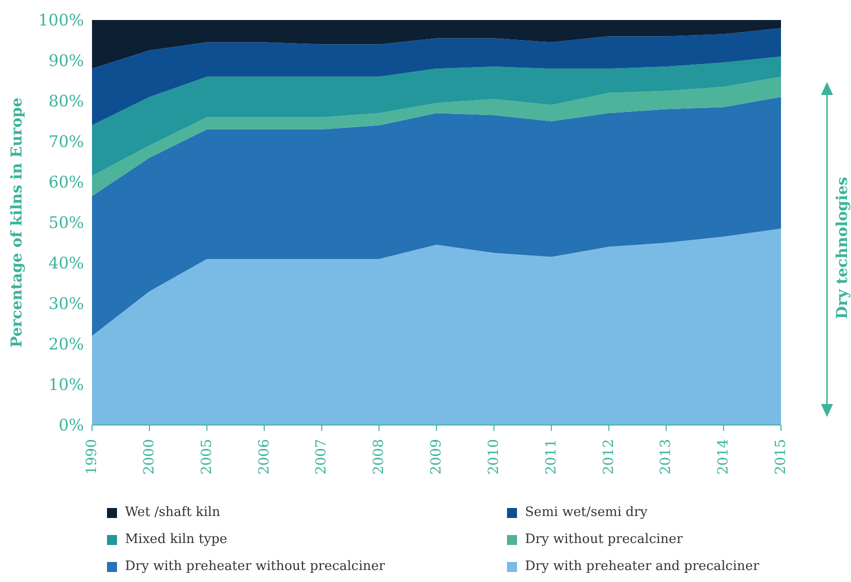  Describe the element at coordinates (322, 457) in the screenshot. I see `x-tick-label: 2007` at that location.